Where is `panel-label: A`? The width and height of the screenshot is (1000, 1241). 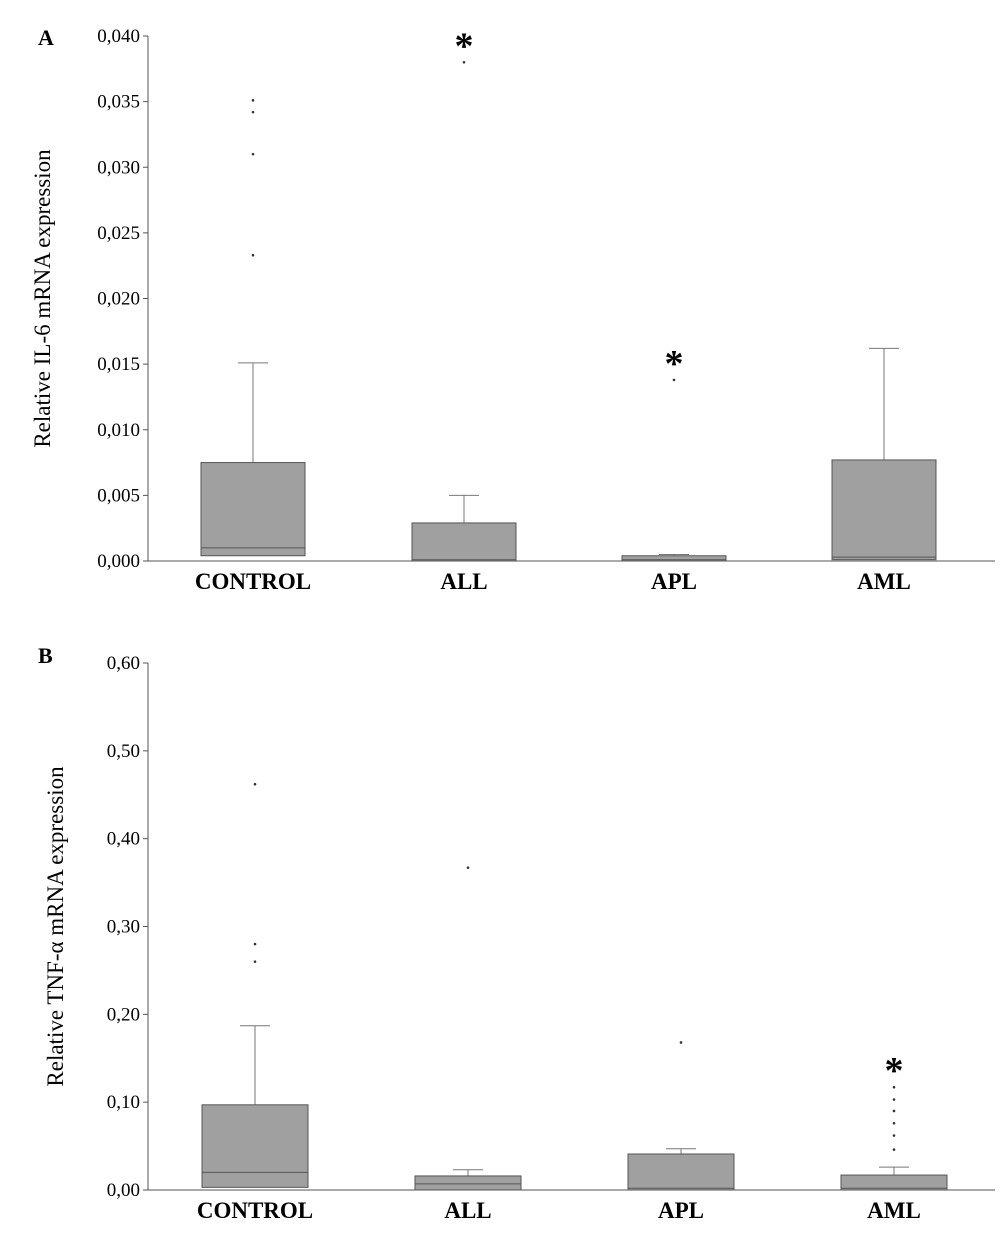 panel-label: A is located at coordinates (46, 37).